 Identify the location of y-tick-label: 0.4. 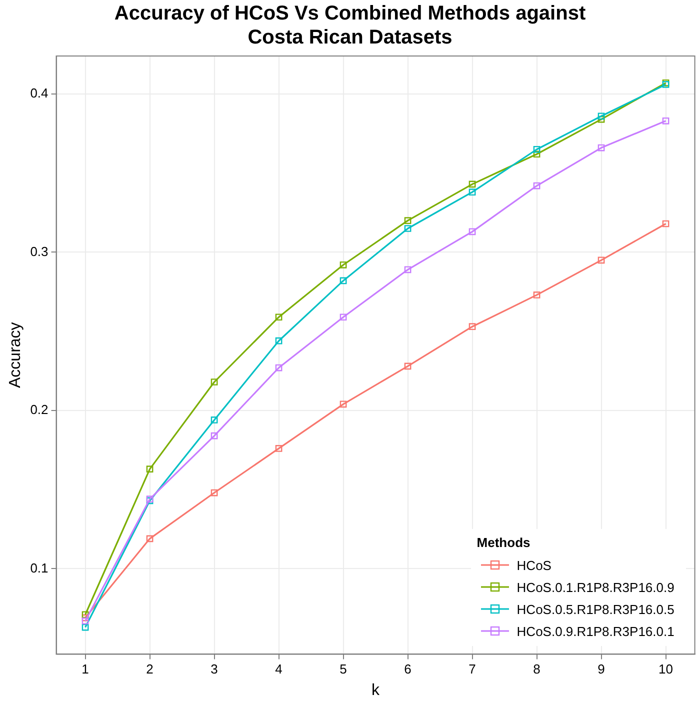
(39, 93).